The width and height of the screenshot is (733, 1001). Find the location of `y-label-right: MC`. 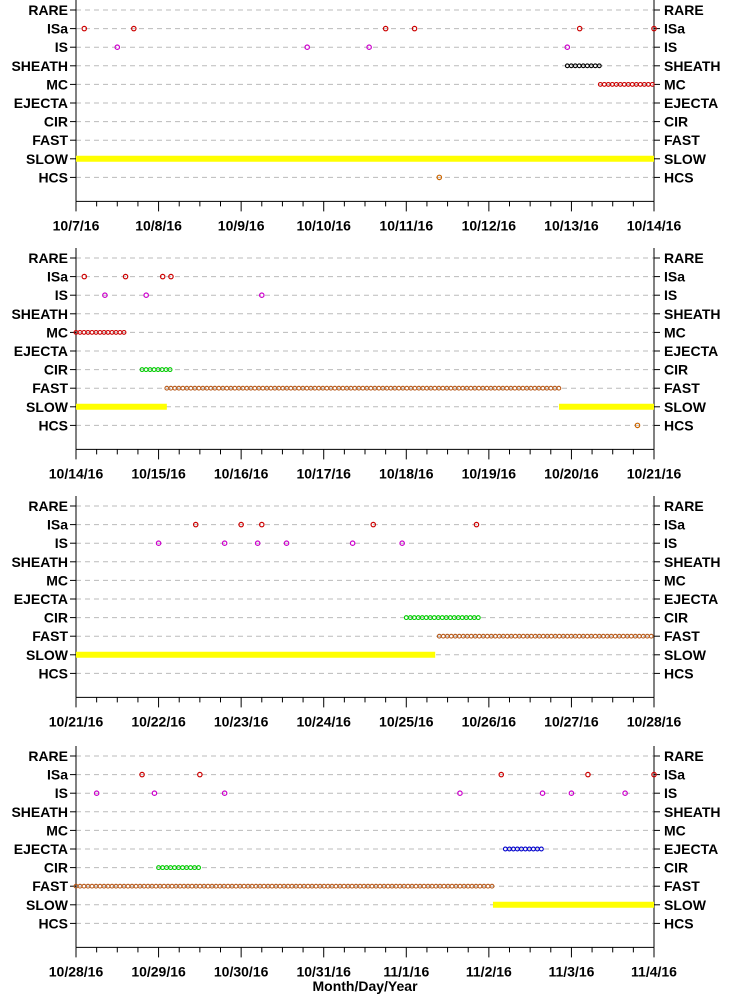

y-label-right: MC is located at coordinates (675, 332).